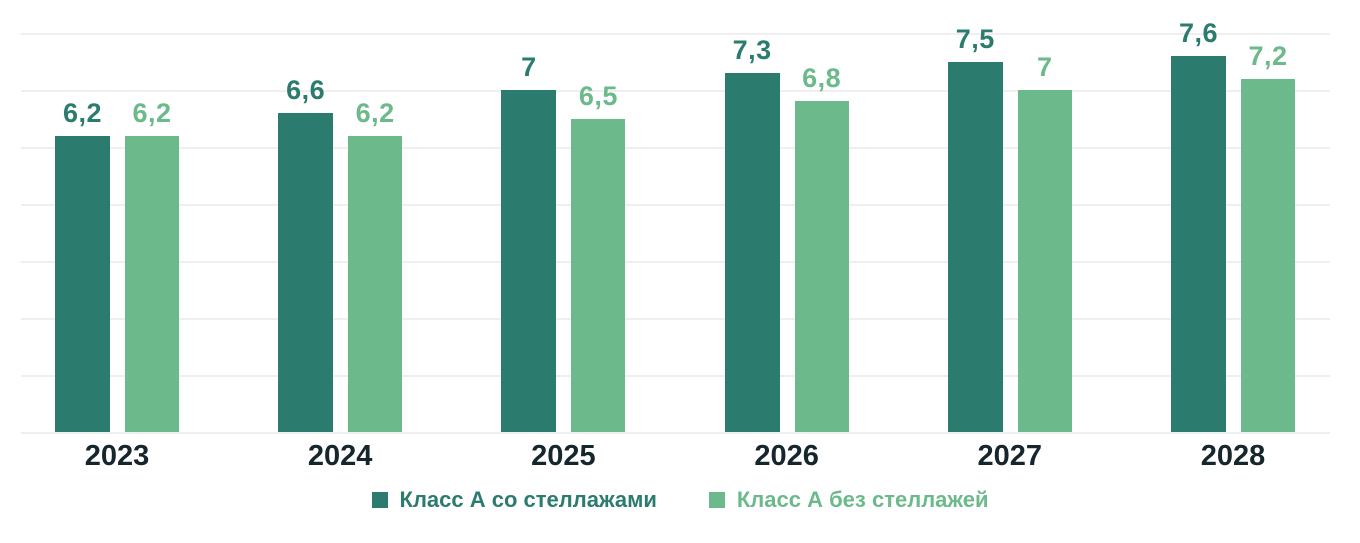 The height and width of the screenshot is (543, 1360). Describe the element at coordinates (117, 456) in the screenshot. I see `x-axis-tick-label: 2023` at that location.